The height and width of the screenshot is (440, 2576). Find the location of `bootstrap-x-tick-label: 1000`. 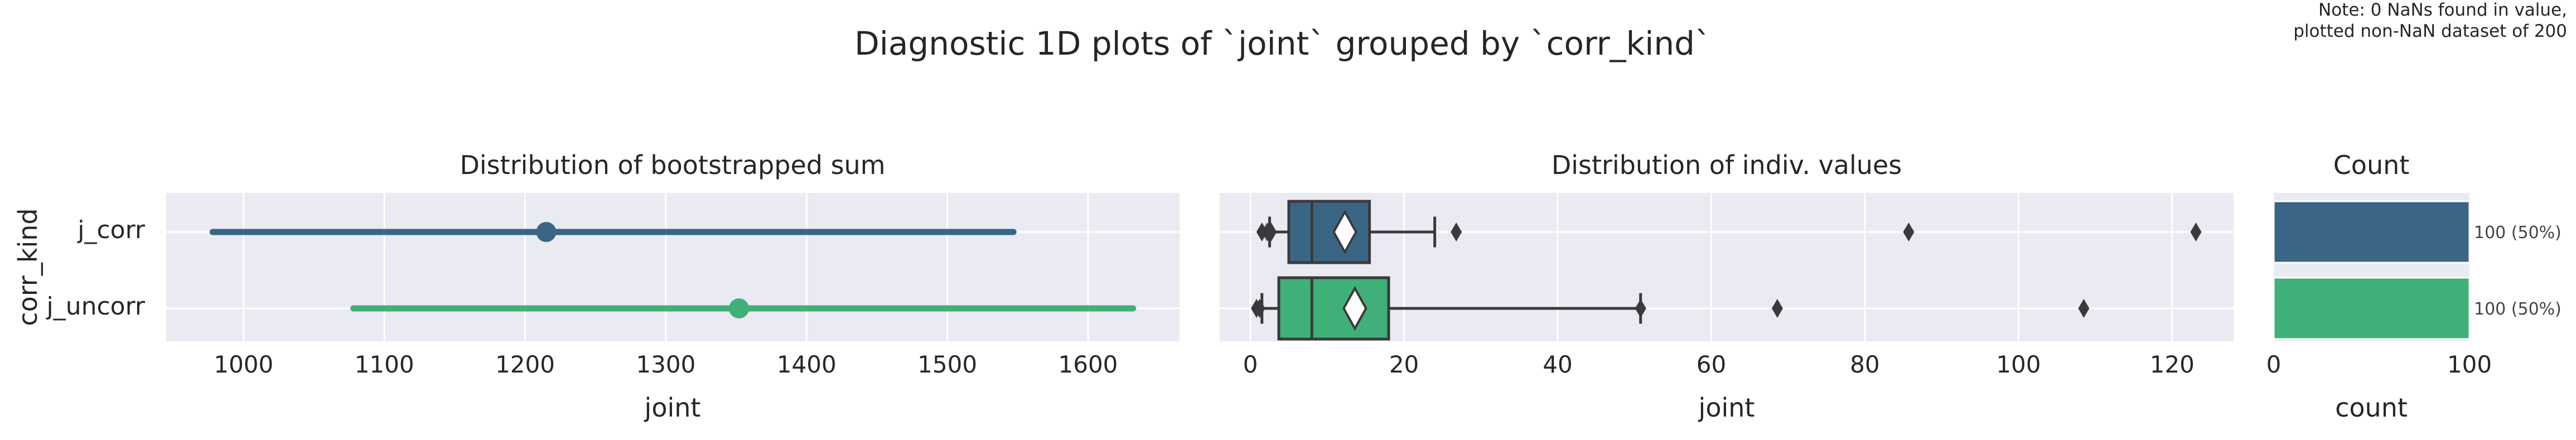

bootstrap-x-tick-label: 1000 is located at coordinates (244, 364).